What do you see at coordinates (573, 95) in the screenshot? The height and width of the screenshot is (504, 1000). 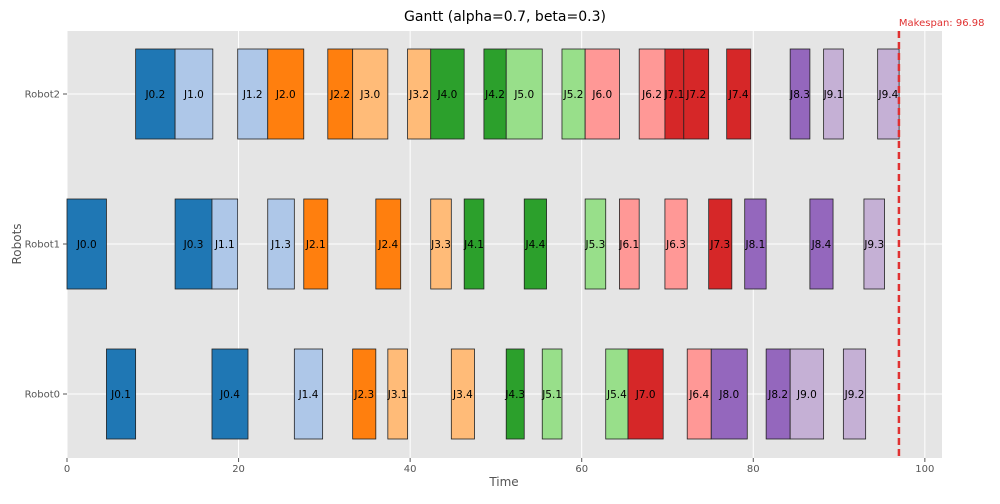 I see `task-label: J5.2` at bounding box center [573, 95].